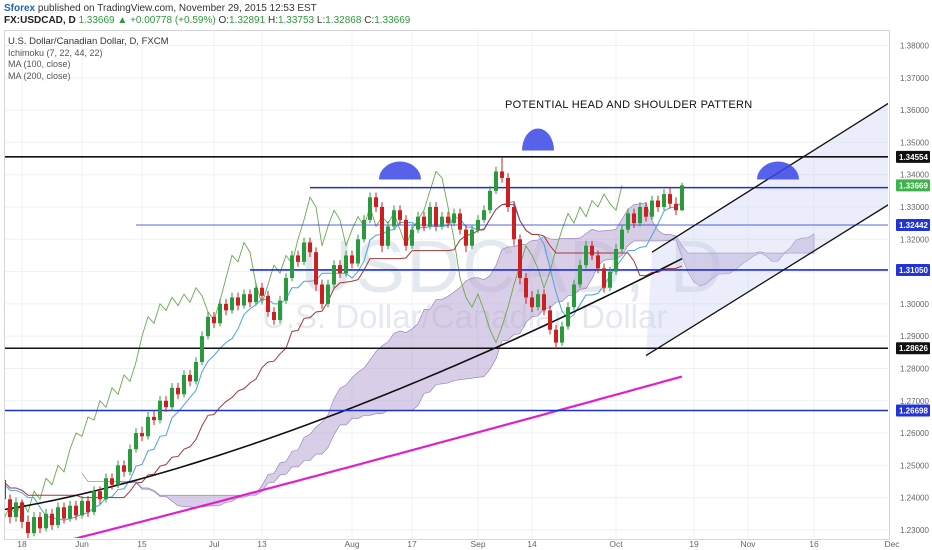 This screenshot has height=550, width=932. Describe the element at coordinates (224, 20) in the screenshot. I see `open-label: O:` at that location.